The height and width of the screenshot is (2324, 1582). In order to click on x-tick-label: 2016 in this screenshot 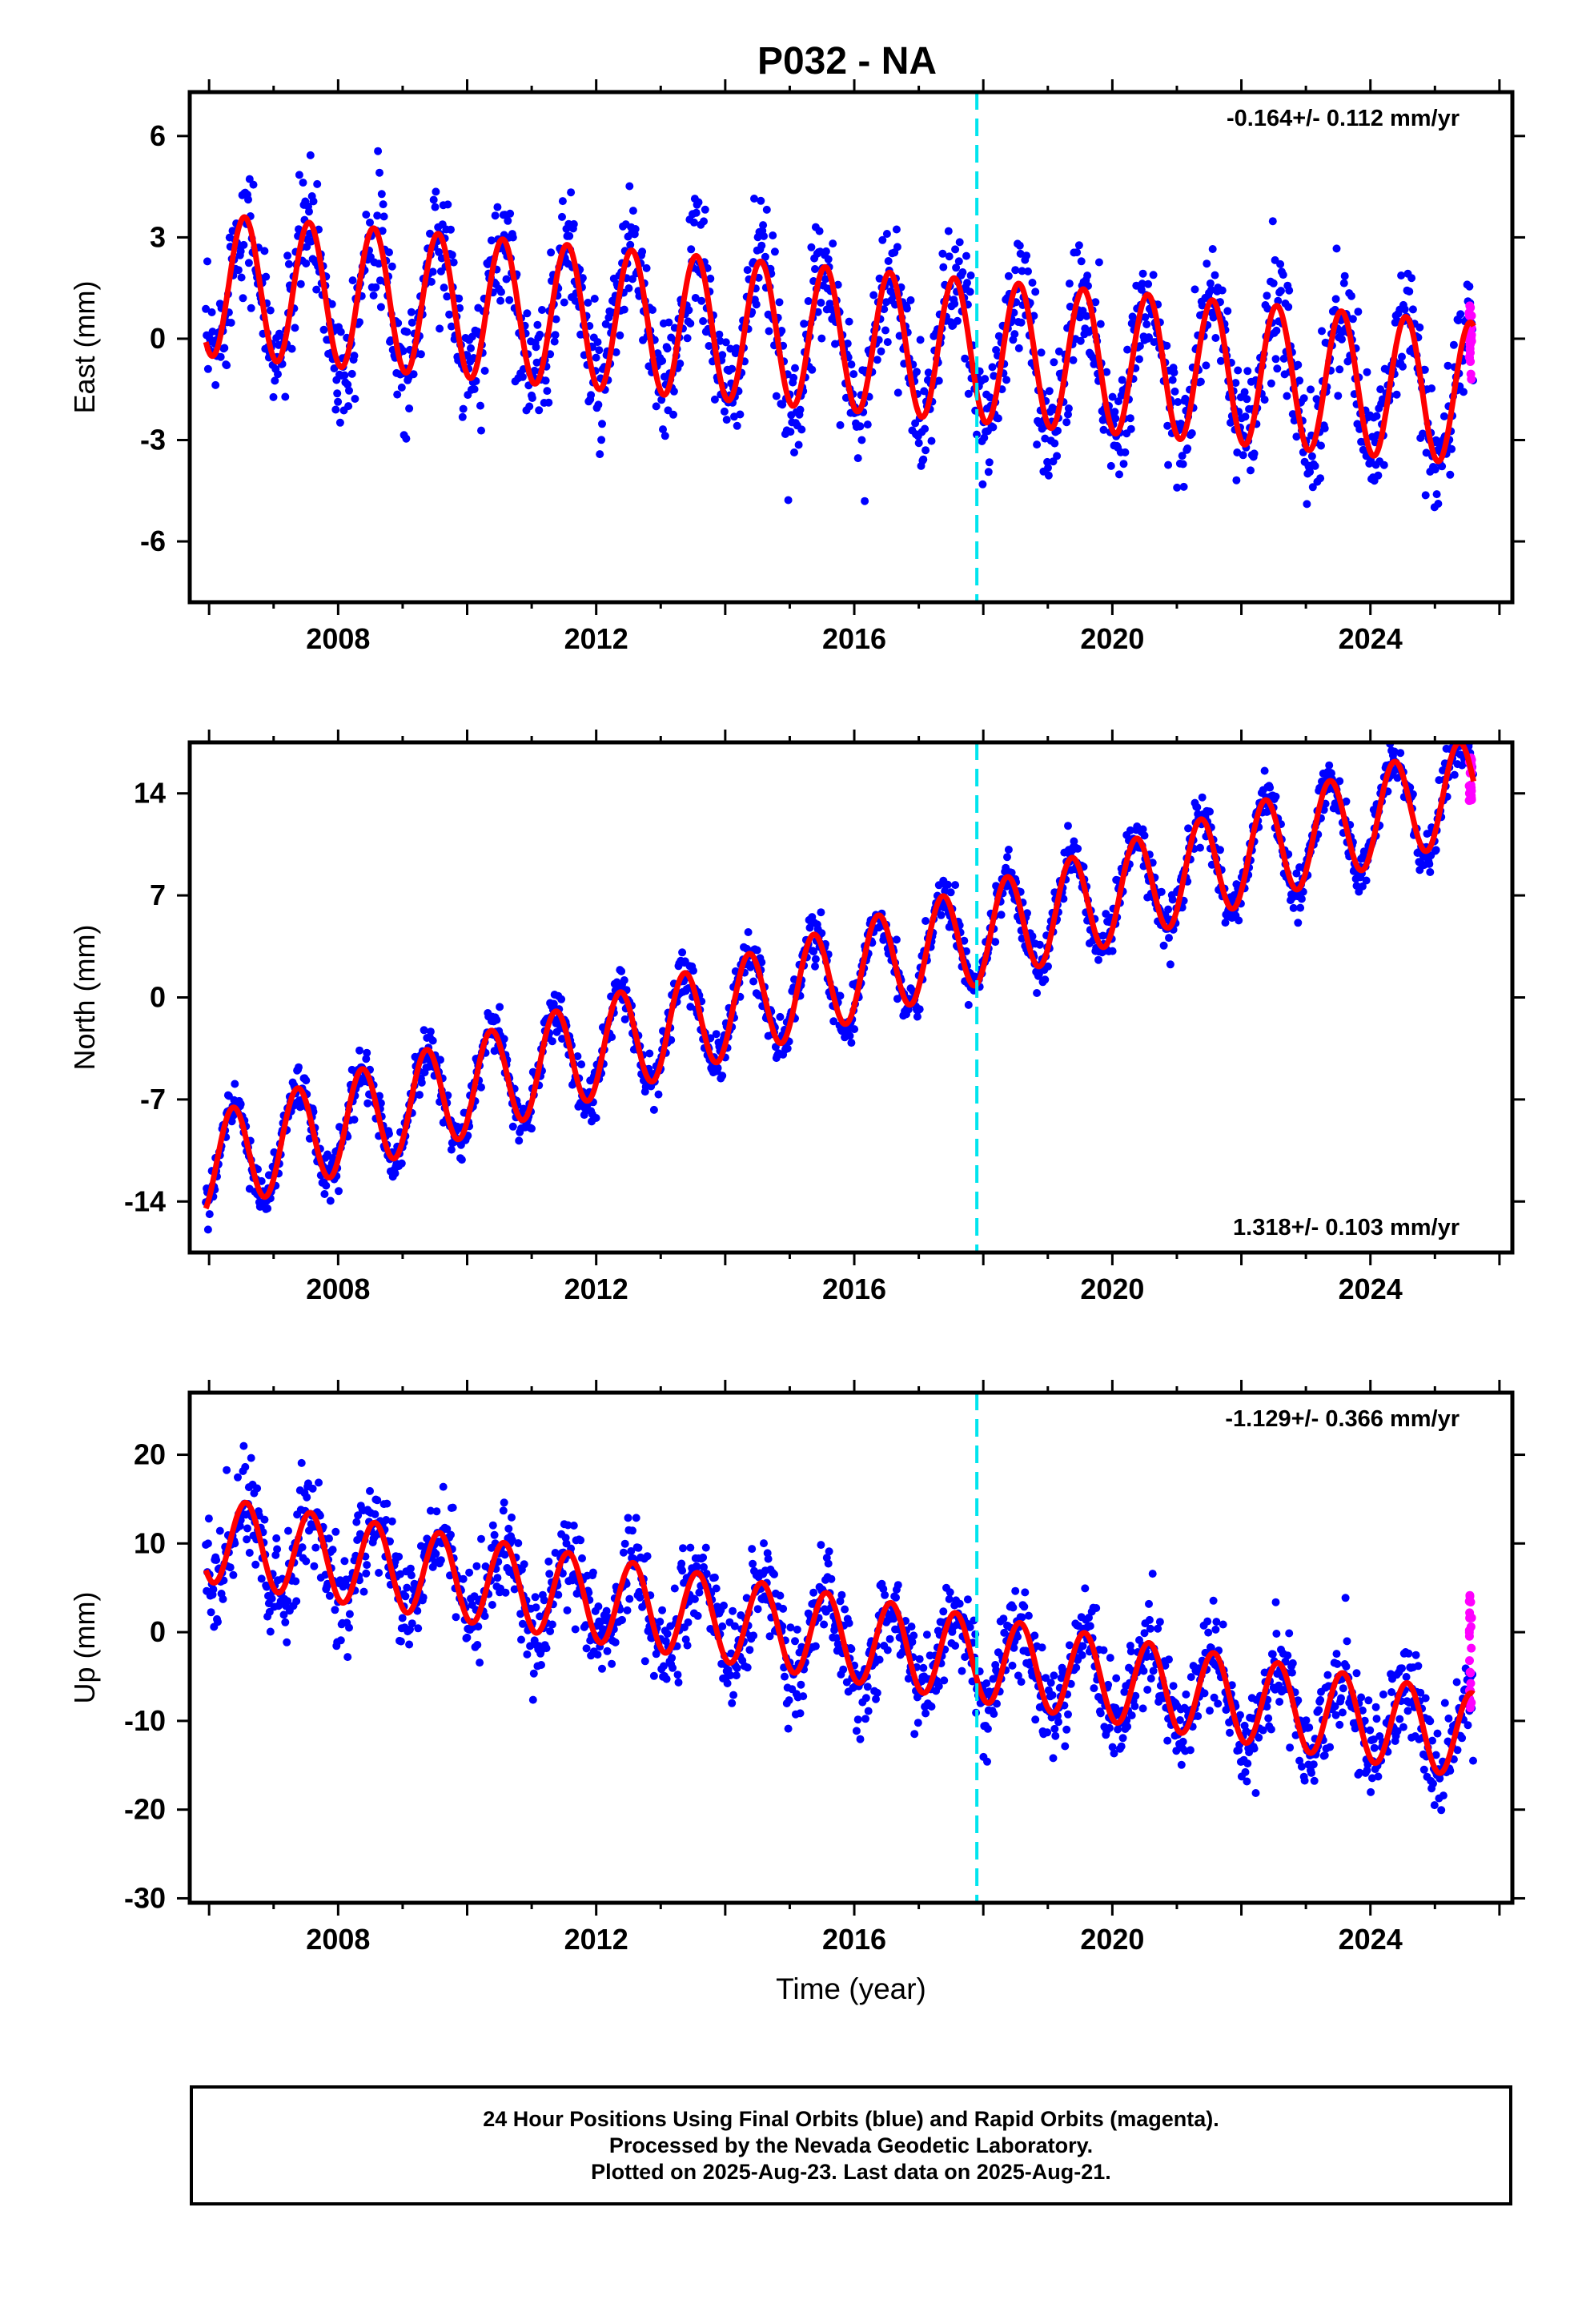, I will do `click(854, 638)`.